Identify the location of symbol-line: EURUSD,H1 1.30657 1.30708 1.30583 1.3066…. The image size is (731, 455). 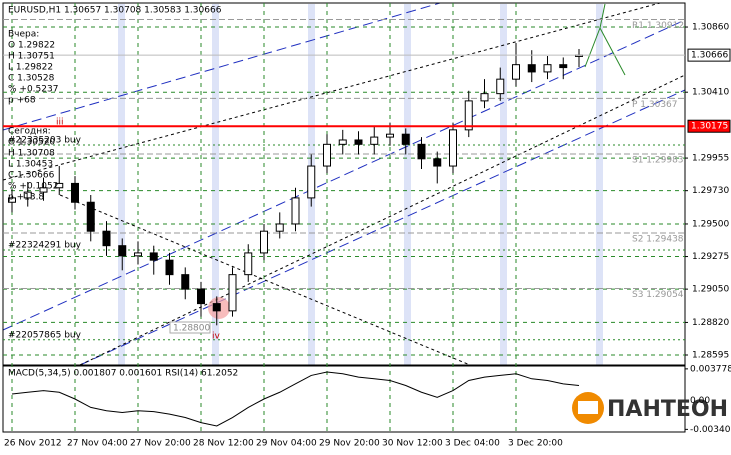
(115, 11).